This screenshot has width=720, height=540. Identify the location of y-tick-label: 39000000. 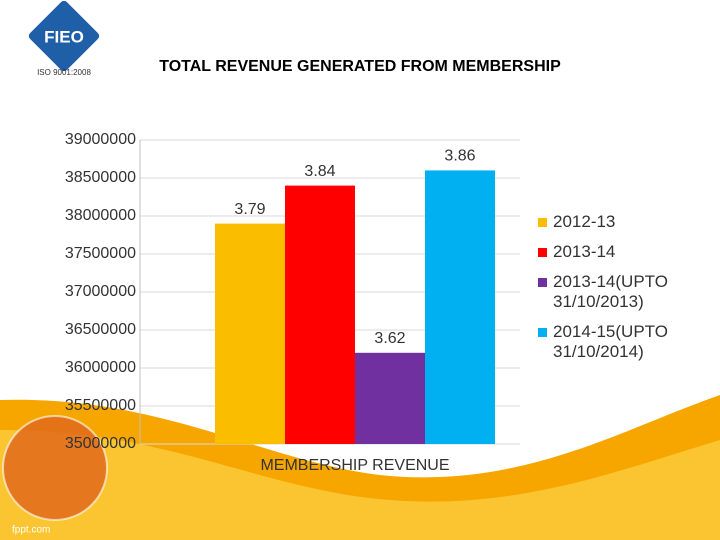
(100, 139).